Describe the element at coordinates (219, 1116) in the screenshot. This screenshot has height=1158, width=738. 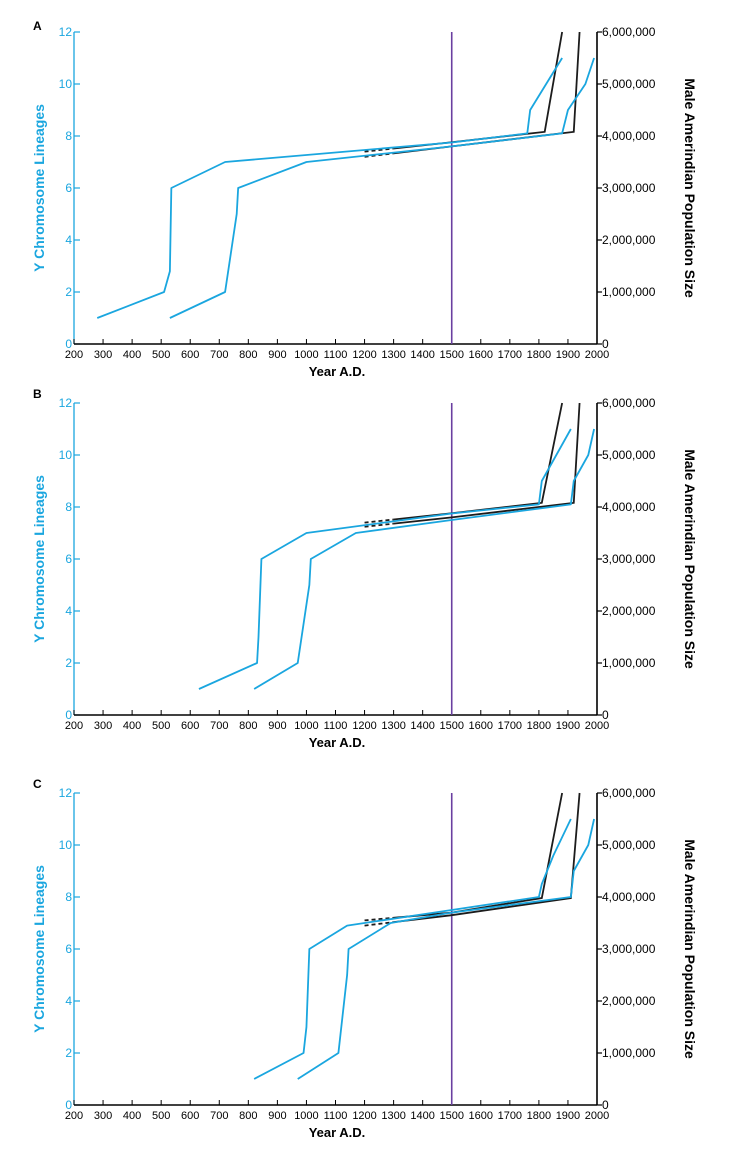
I see `x-tick-label: 700` at that location.